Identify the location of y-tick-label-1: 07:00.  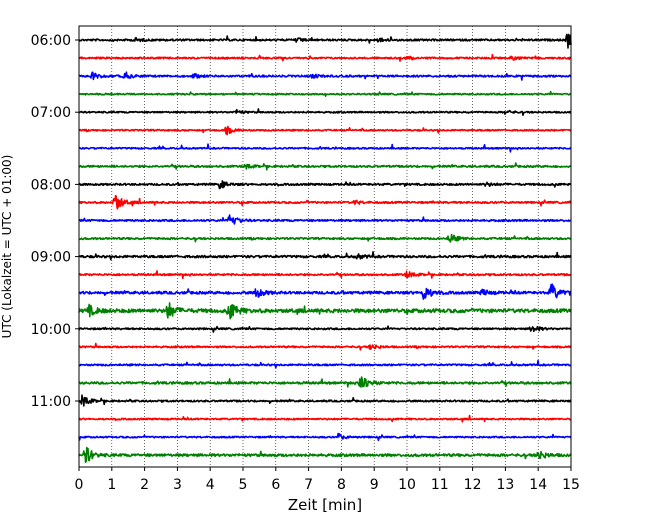
(51, 113).